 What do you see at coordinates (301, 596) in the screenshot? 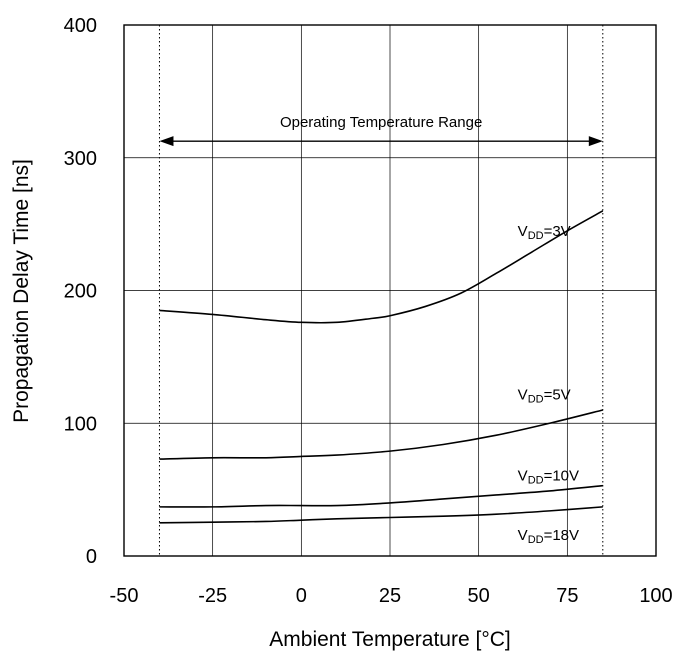
I see `x-tick-label: 0` at bounding box center [301, 596].